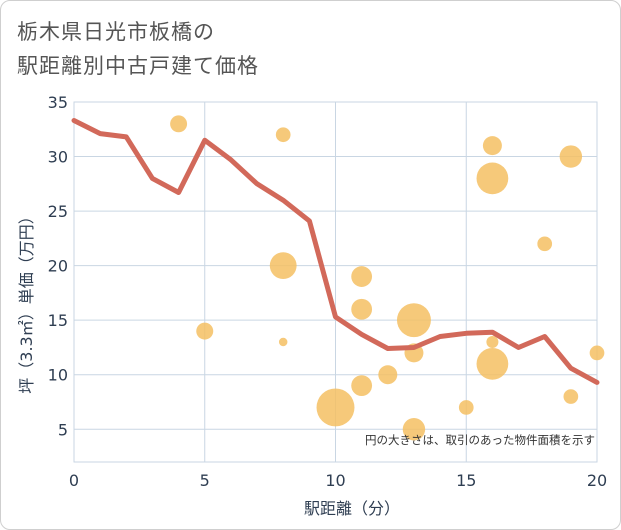  I want to click on y-tick-label: 20, so click(58, 266).